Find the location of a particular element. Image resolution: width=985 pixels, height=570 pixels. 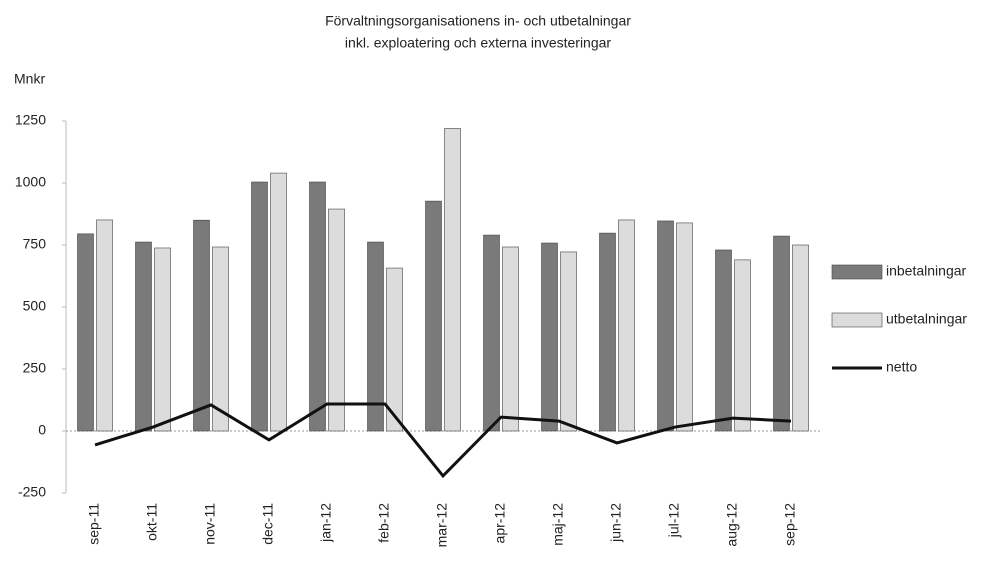

x-tick-label: mar-12 is located at coordinates (442, 525).